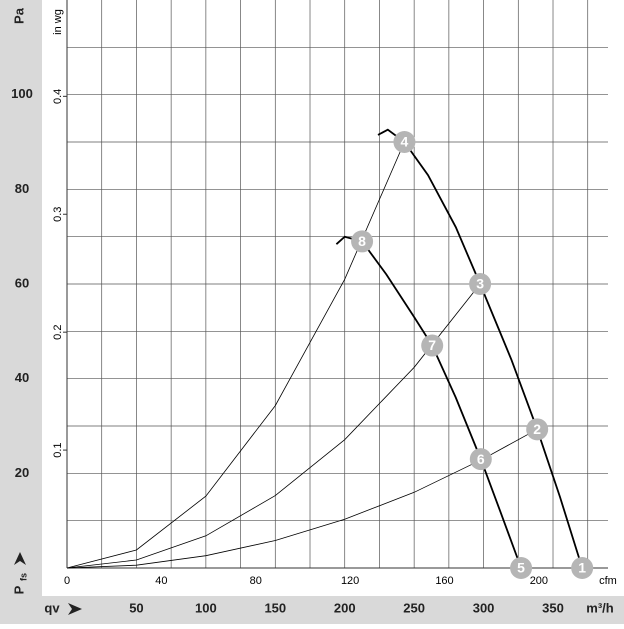 The image size is (624, 629). What do you see at coordinates (18, 589) in the screenshot?
I see `y-symbol-main: P` at bounding box center [18, 589].